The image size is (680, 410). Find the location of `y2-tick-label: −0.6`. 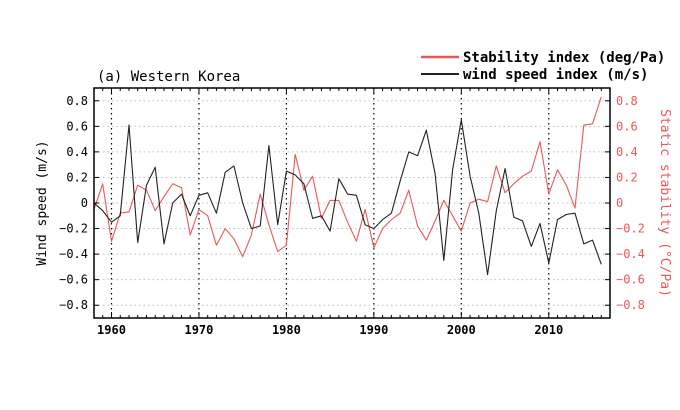

y2-tick-label: −0.6 is located at coordinates (630, 280).